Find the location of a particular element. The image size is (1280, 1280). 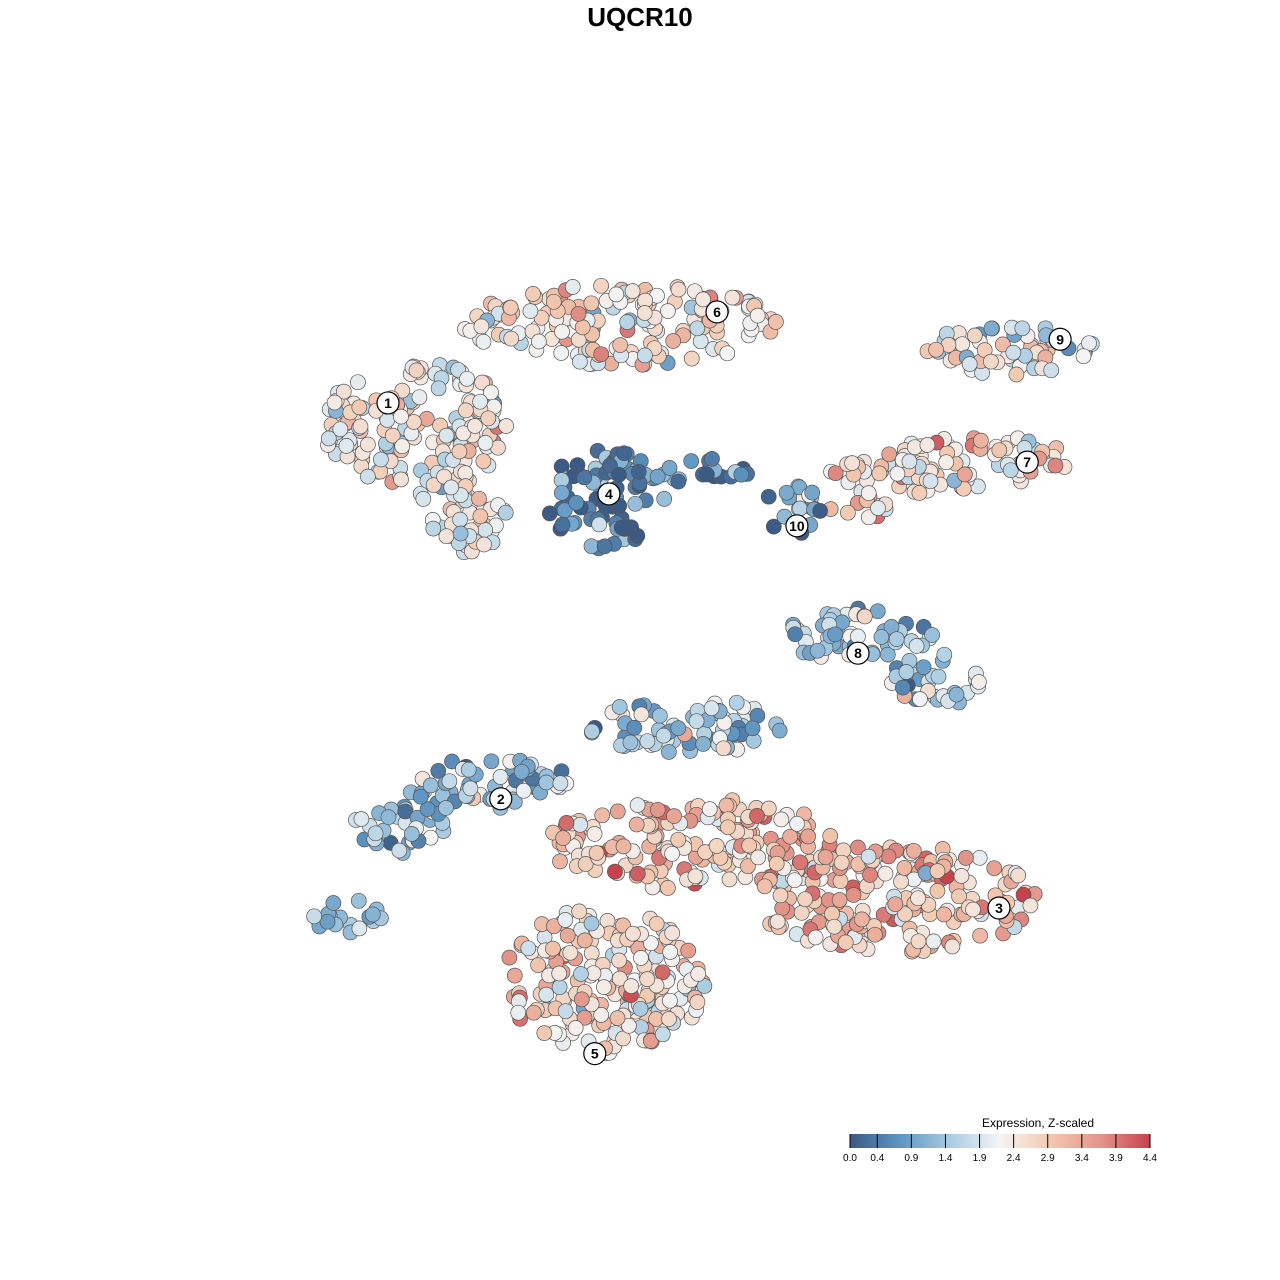

cluster-label-text: 4 is located at coordinates (609, 494).